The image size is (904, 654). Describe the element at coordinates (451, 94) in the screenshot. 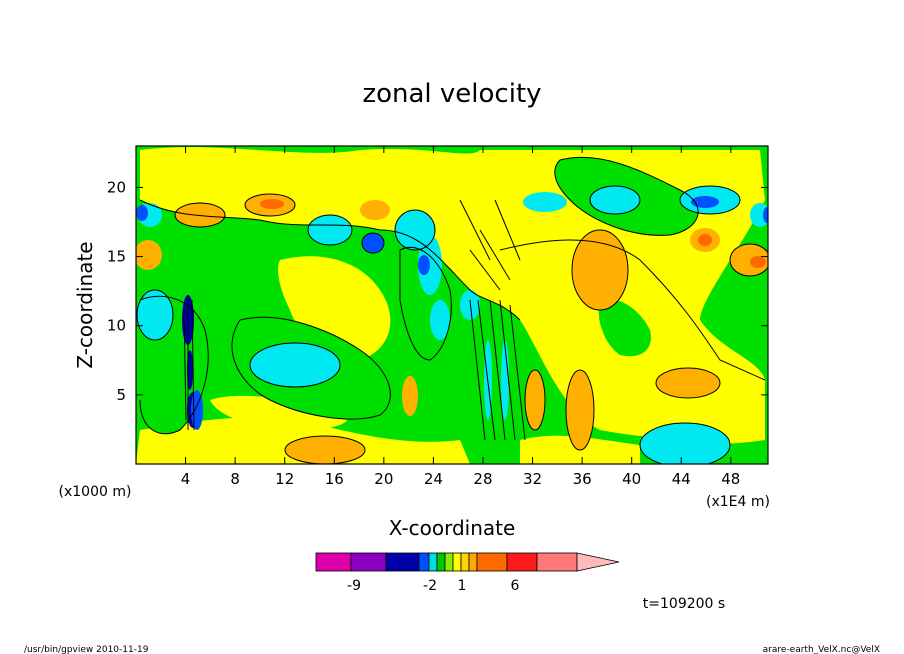

I see `chart-title: zonal velocity` at that location.